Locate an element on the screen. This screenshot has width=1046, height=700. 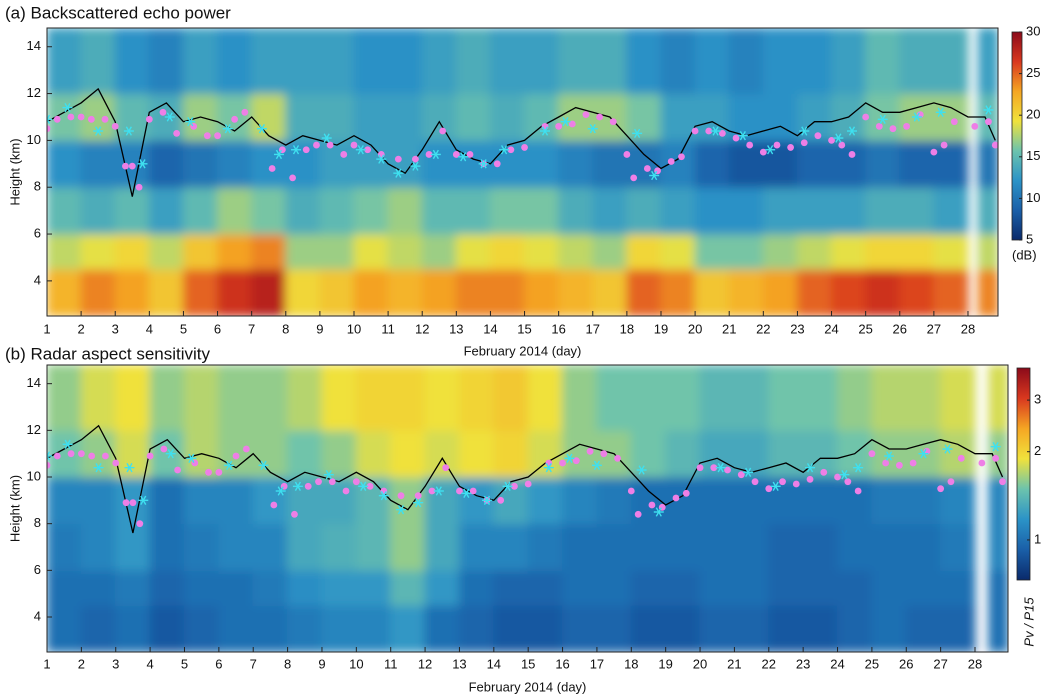
x-tick-label: 28 is located at coordinates (968, 328).